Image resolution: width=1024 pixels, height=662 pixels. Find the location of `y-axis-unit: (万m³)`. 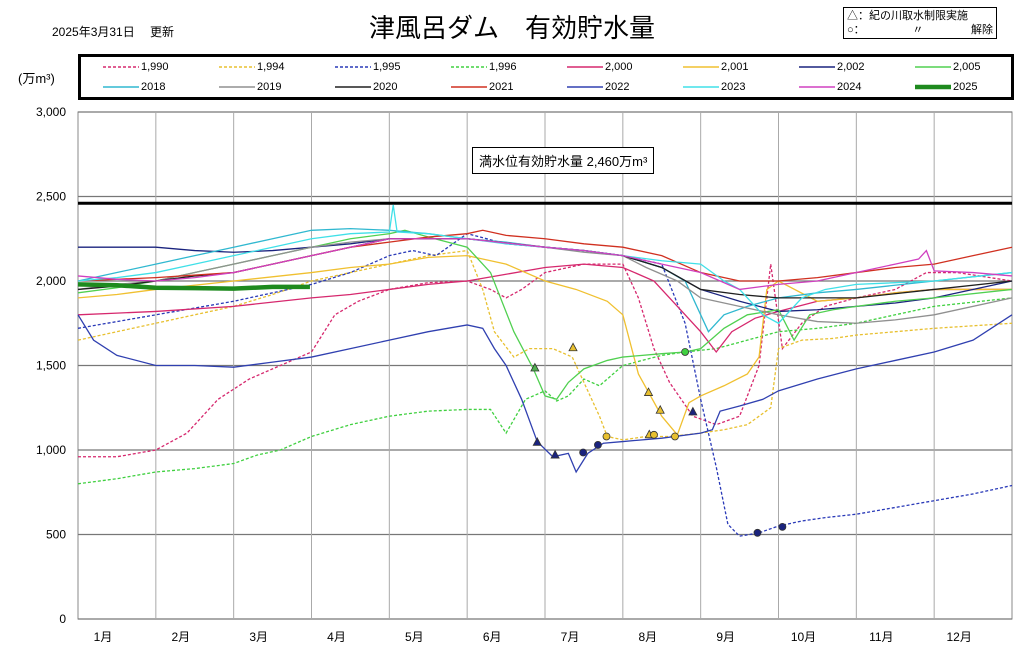

y-axis-unit: (万m³) is located at coordinates (36, 78).